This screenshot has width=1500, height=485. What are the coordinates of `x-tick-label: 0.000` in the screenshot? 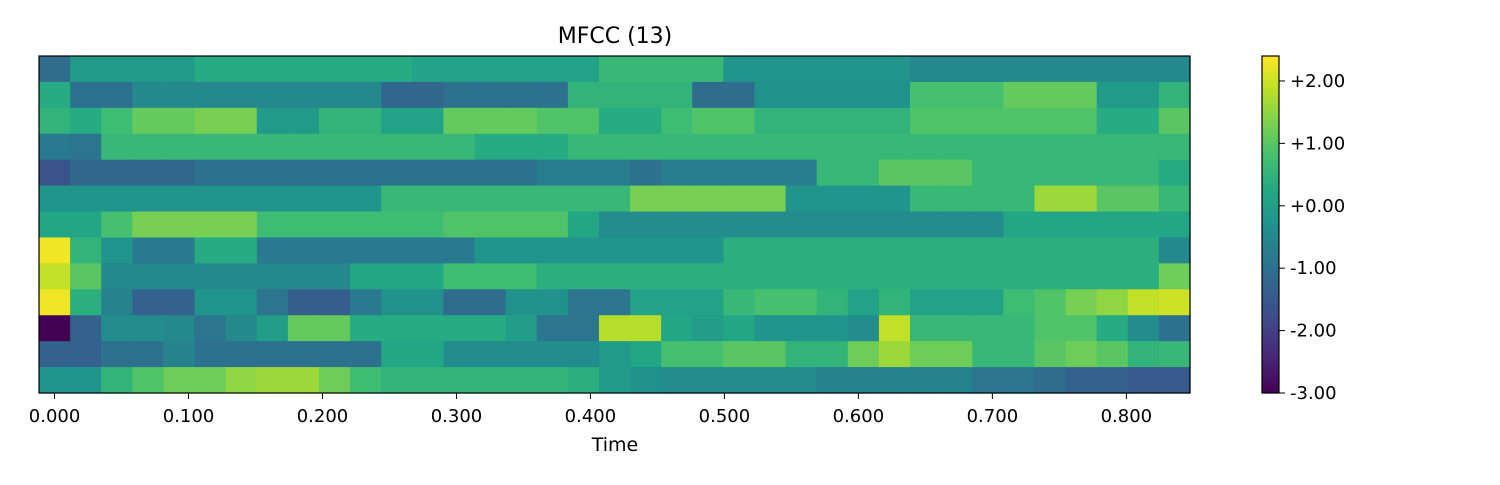 It's located at (55, 416).